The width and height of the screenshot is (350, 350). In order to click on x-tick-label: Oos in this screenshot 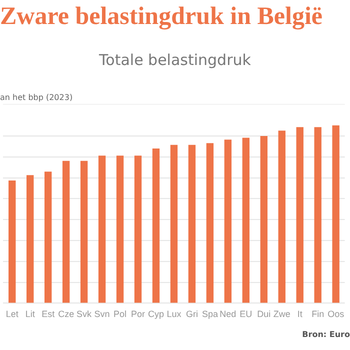, I will do `click(336, 314)`.